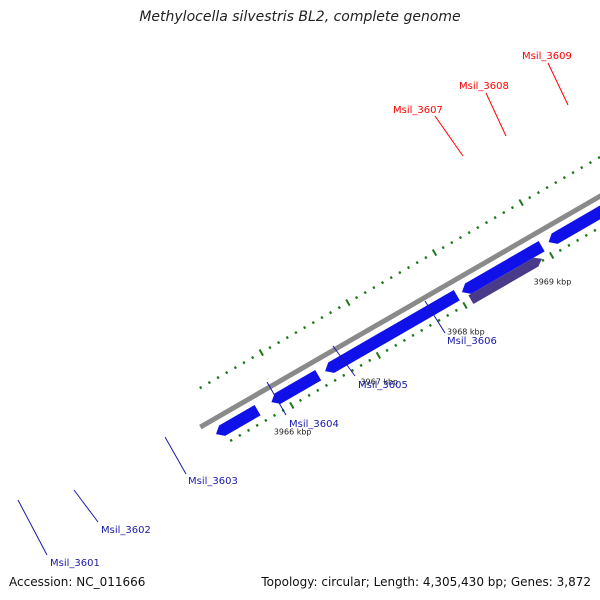 The height and width of the screenshot is (600, 600). Describe the element at coordinates (126, 530) in the screenshot. I see `gene-label: Msil_3602` at that location.